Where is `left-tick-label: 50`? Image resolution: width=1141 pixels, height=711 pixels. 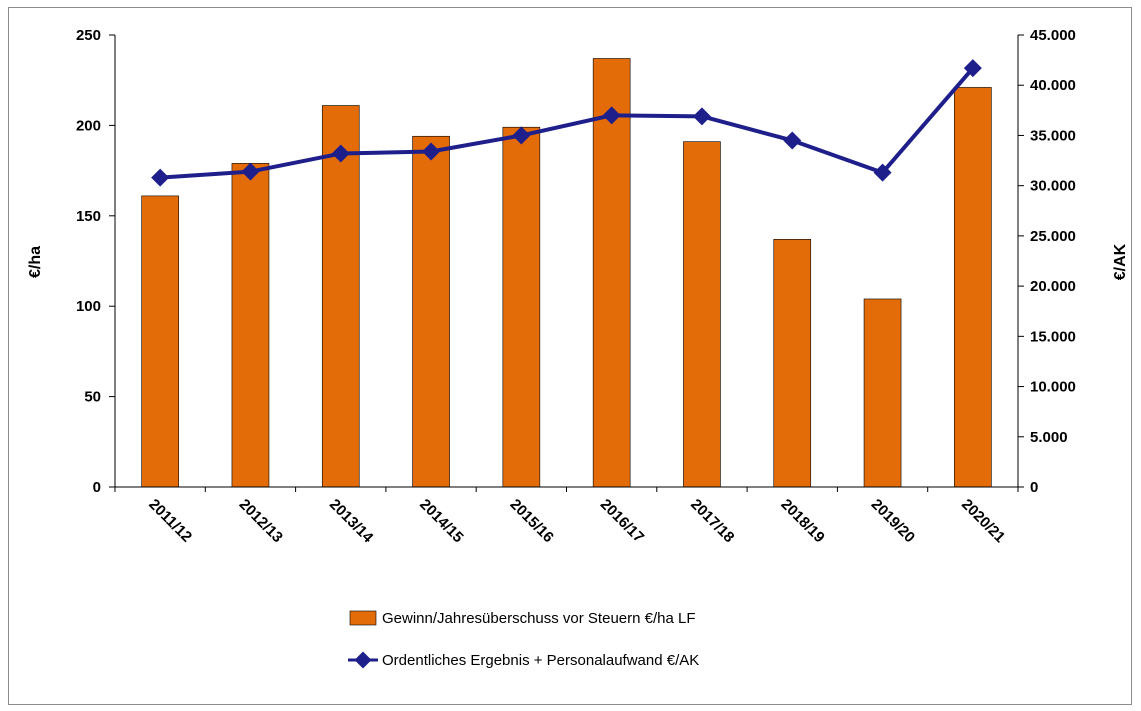
left-tick-label: 50 is located at coordinates (92, 397).